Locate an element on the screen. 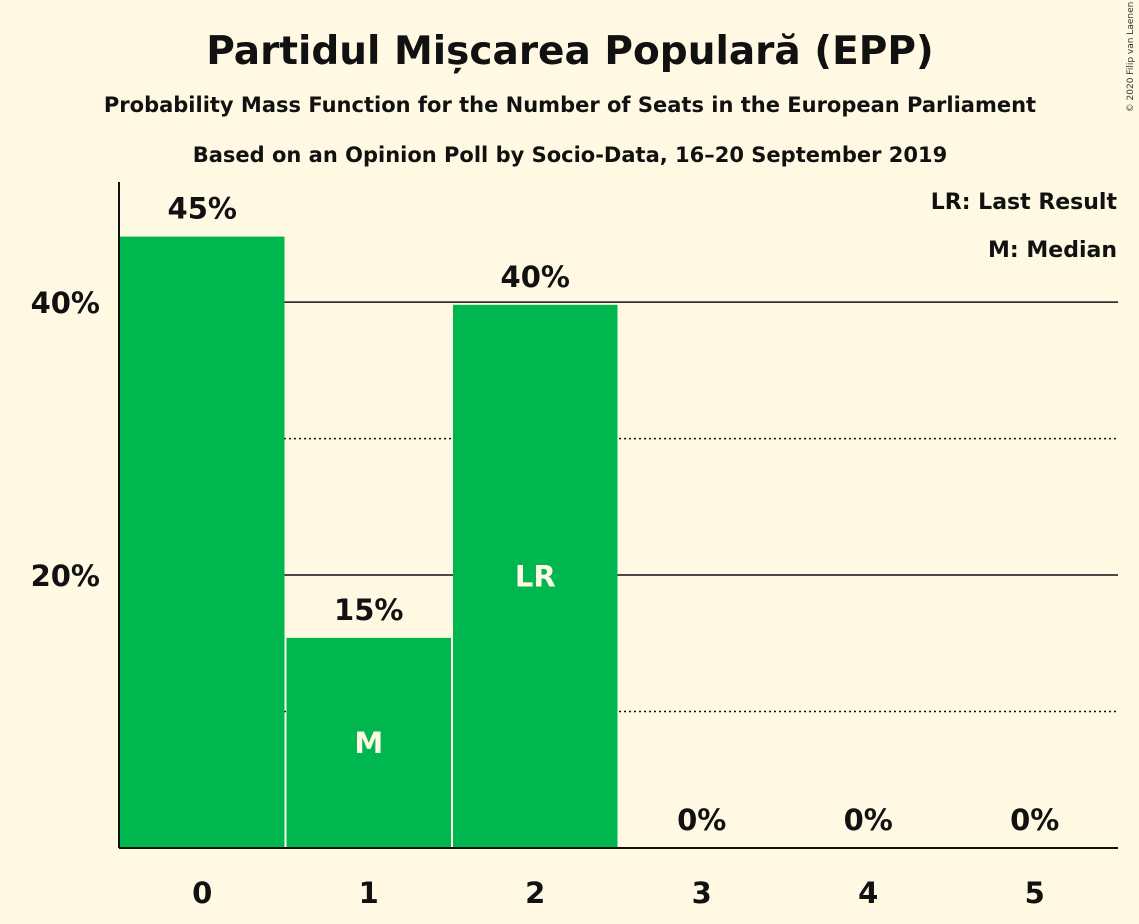 The width and height of the screenshot is (1139, 924). bar-marker-m: M is located at coordinates (368, 743).